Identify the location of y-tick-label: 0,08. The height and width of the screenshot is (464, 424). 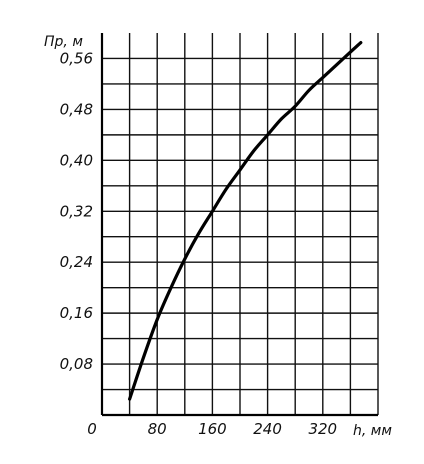
(76, 364).